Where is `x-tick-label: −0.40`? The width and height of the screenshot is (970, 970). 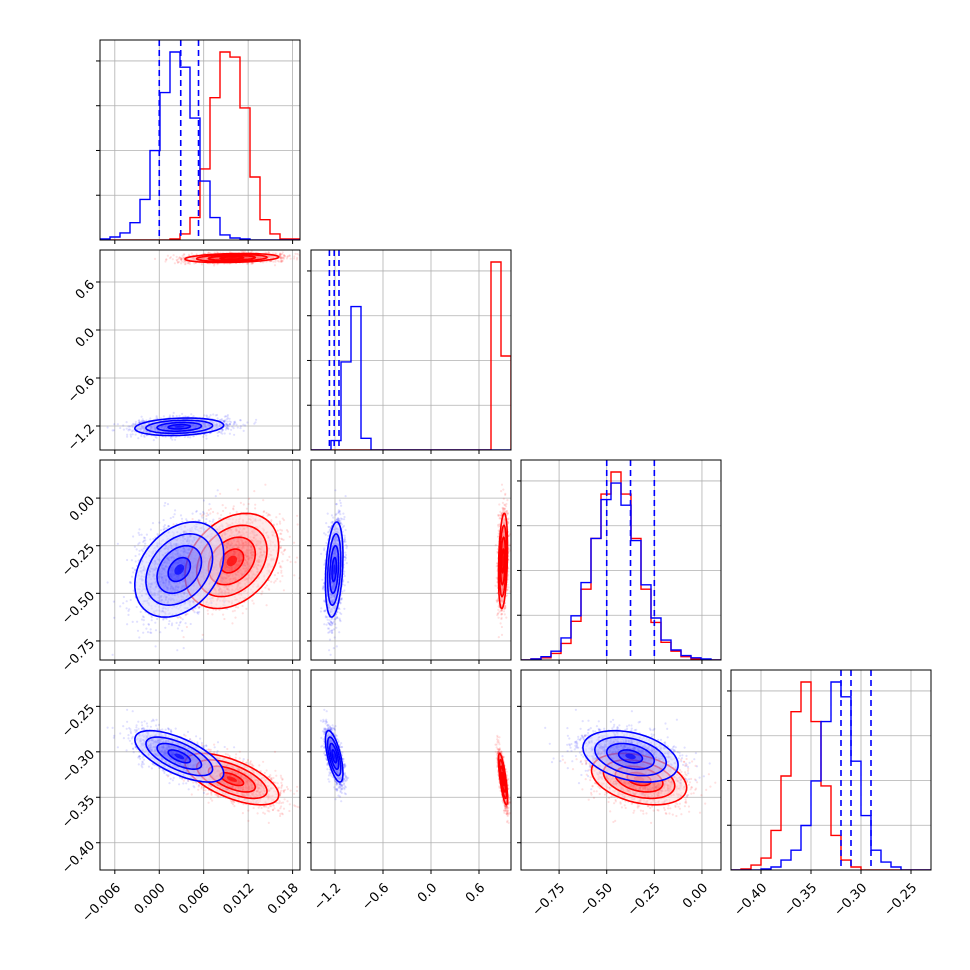
x-tick-label: −0.40 is located at coordinates (750, 900).